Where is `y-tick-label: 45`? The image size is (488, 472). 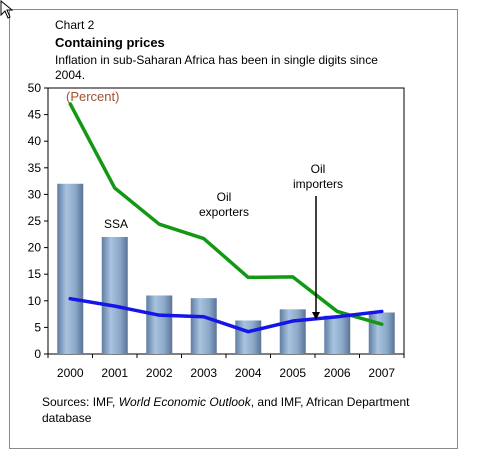 y-tick-label: 45 is located at coordinates (35, 115).